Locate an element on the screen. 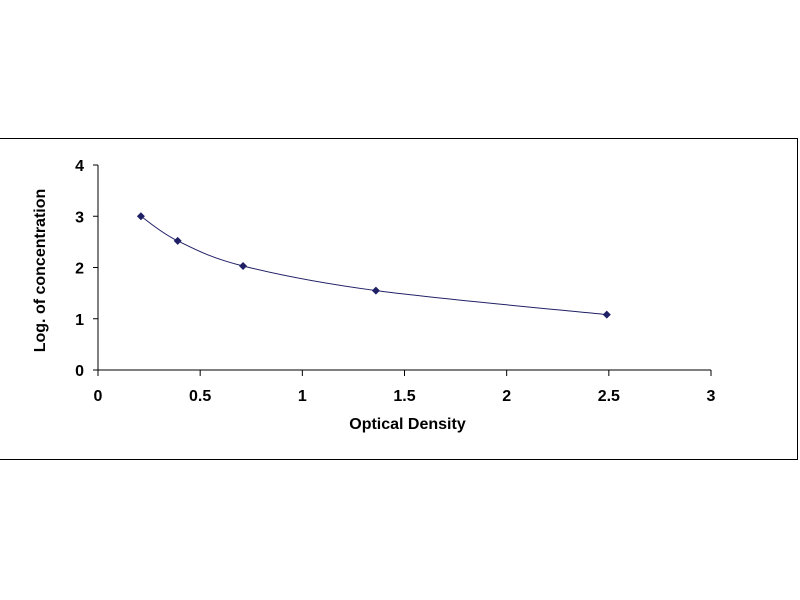 The height and width of the screenshot is (600, 800). x-tick-label: 2 is located at coordinates (506, 396).